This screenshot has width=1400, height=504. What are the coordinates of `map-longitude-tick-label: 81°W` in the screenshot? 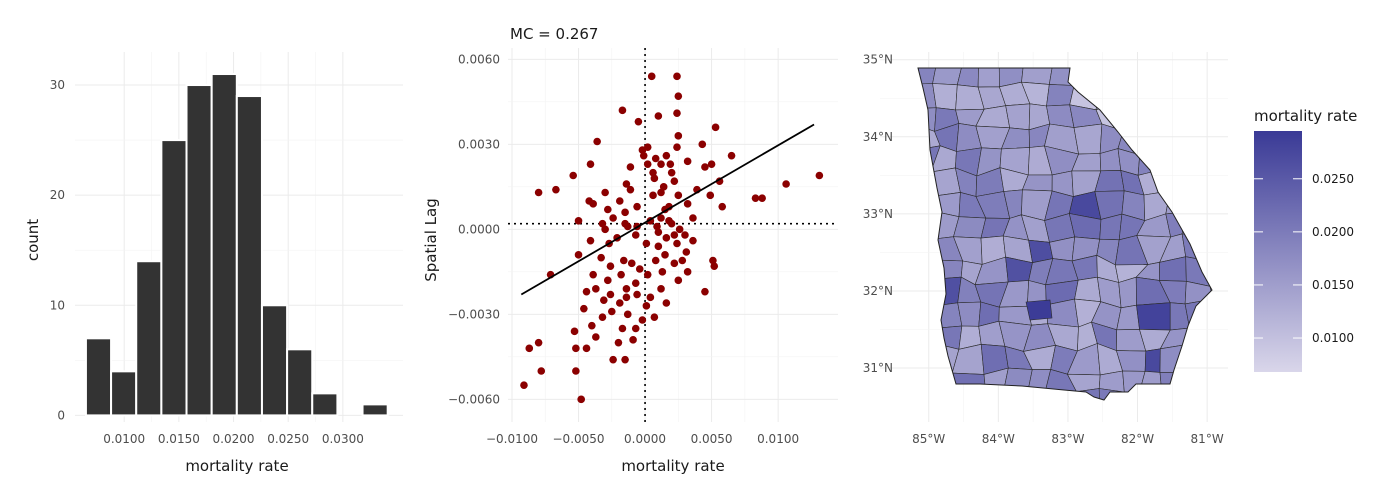 It's located at (1207, 439).